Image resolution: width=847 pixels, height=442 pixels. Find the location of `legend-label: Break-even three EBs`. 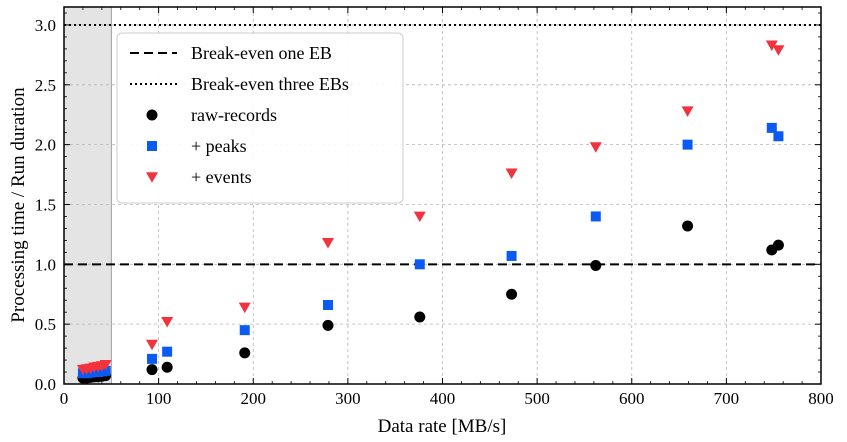

legend-label: Break-even three EBs is located at coordinates (270, 84).